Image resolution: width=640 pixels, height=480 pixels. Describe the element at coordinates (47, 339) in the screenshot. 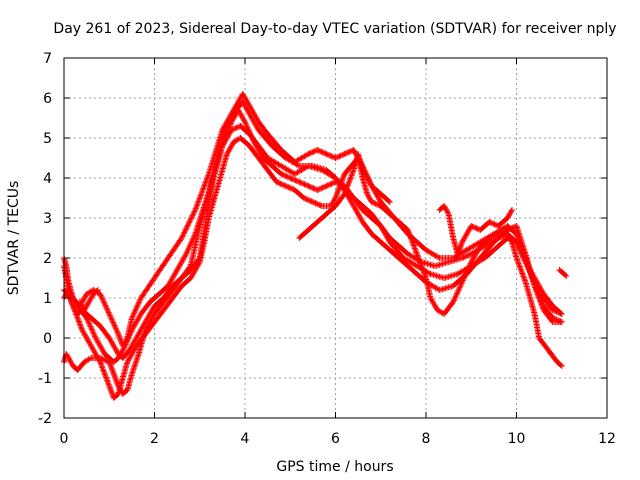

I see `y-tick-label: 0` at that location.